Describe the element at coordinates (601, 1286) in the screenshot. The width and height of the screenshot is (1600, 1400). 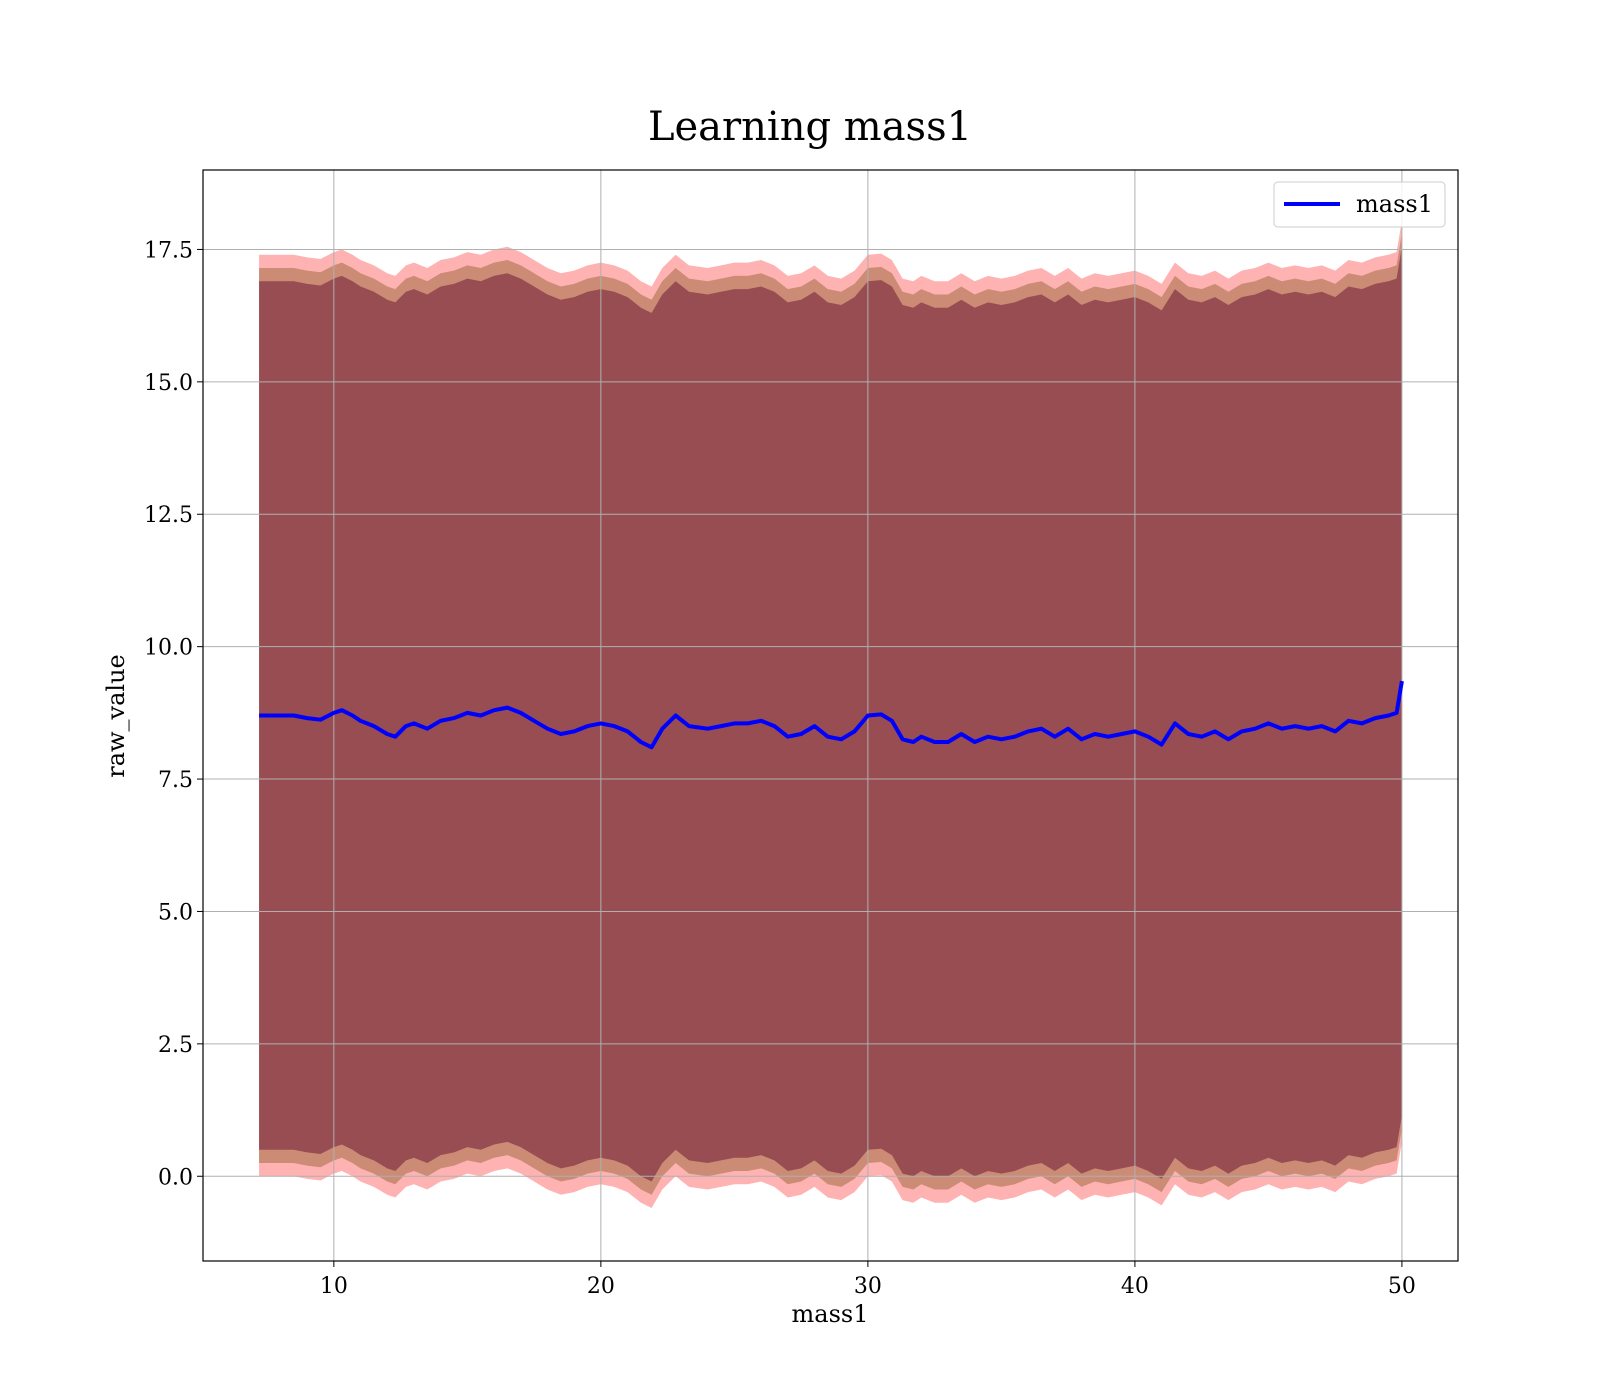
I see `x-tick-label: 20` at that location.